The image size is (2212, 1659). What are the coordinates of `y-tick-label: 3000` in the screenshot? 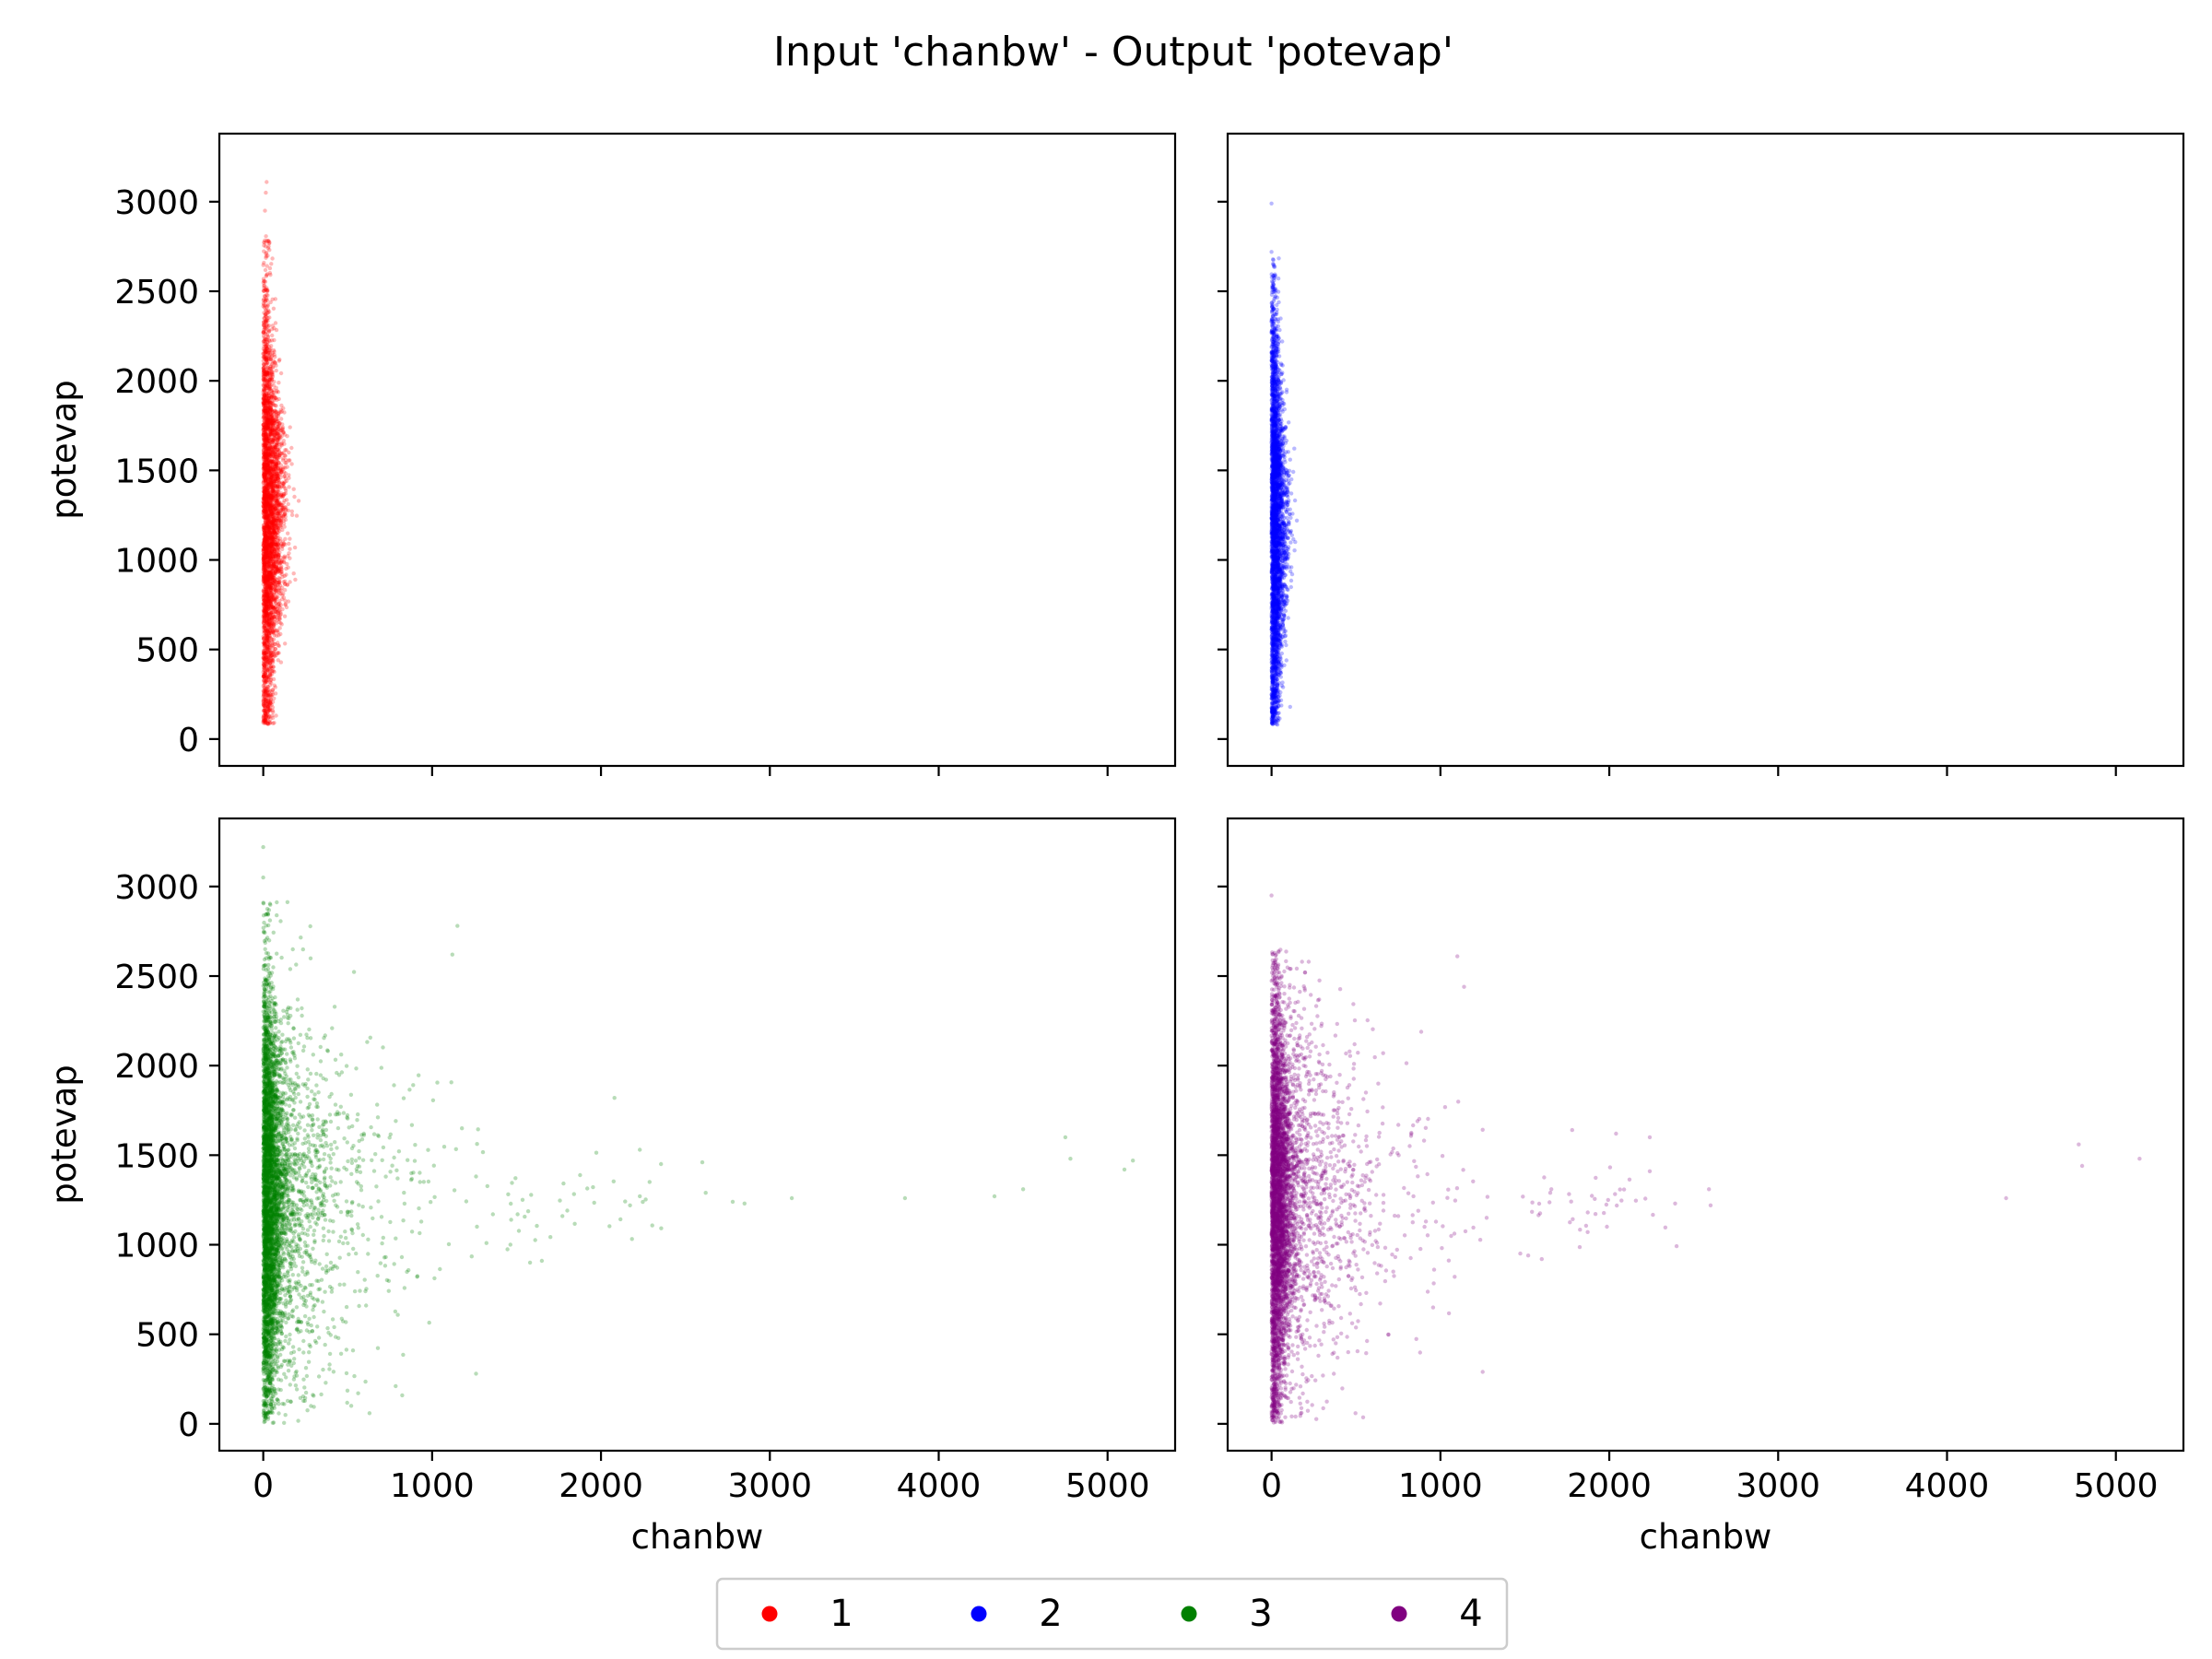 It's located at (156, 203).